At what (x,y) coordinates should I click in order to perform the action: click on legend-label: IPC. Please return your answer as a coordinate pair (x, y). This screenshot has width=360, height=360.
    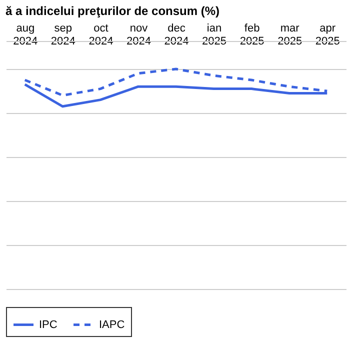
    Looking at the image, I should click on (48, 324).